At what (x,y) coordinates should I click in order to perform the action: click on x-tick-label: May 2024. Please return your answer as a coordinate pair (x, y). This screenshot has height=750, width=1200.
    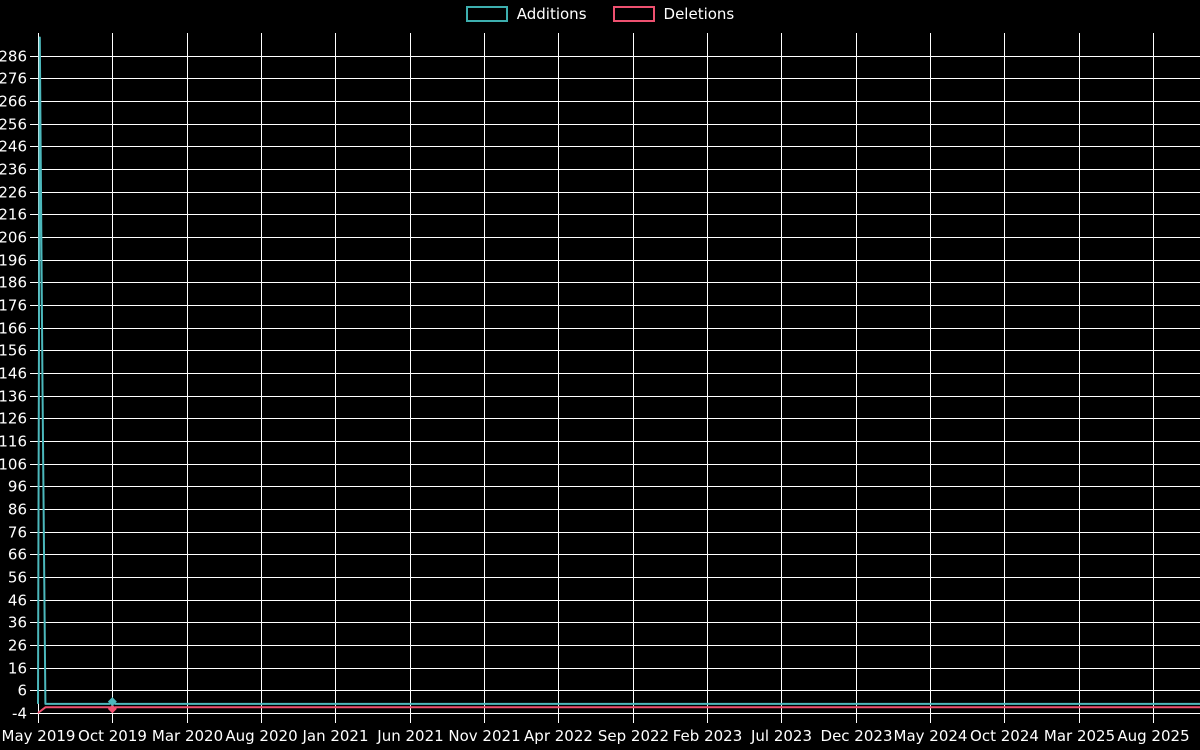
    Looking at the image, I should click on (931, 736).